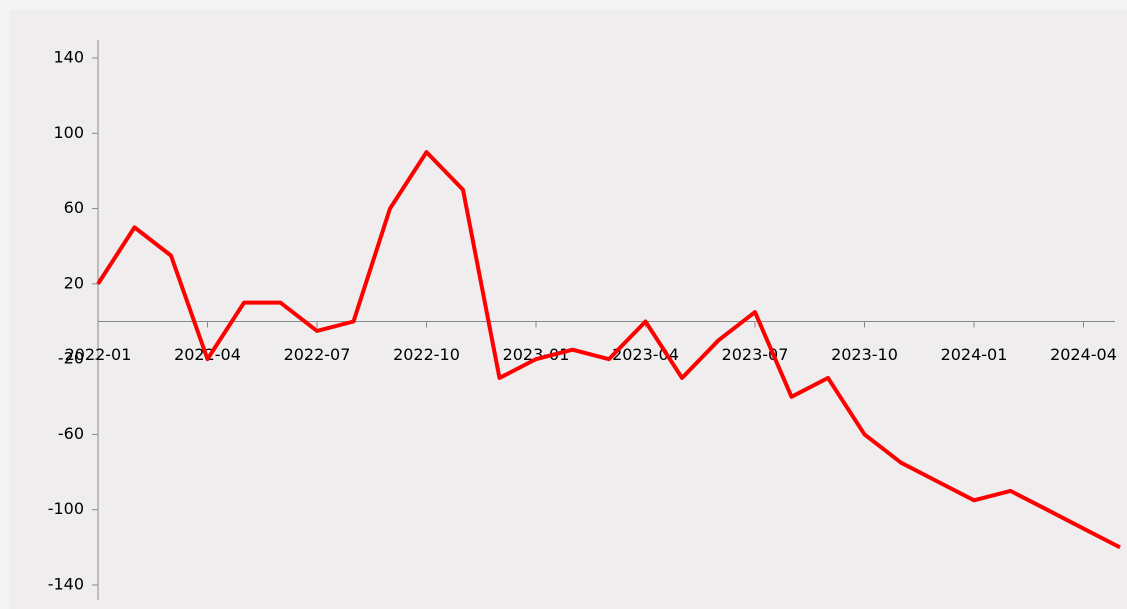 The width and height of the screenshot is (1127, 609). What do you see at coordinates (317, 354) in the screenshot?
I see `x-tick-label: 2022-07` at bounding box center [317, 354].